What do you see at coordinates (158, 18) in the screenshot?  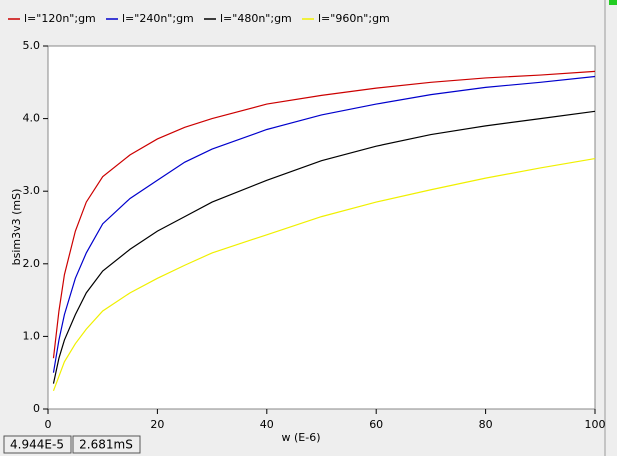 I see `legend-label: l="240n";gm` at bounding box center [158, 18].